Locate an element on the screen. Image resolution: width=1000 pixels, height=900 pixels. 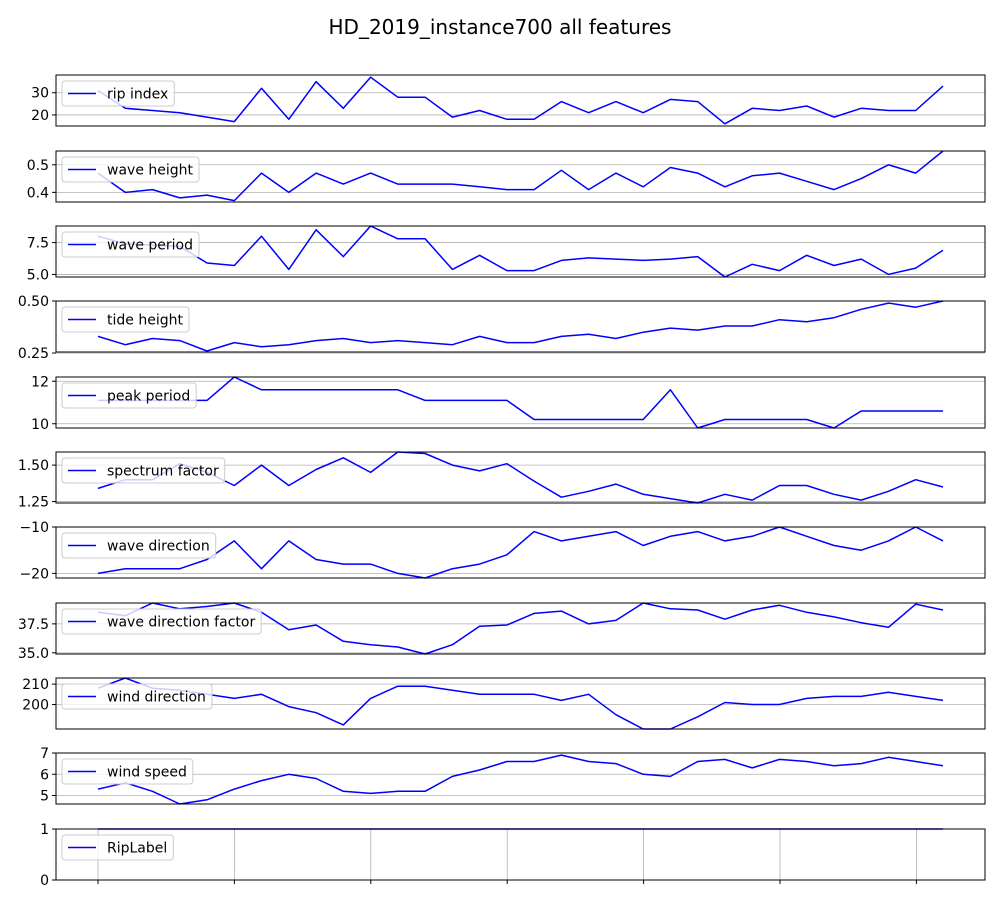
legend: spectrum factor is located at coordinates (143, 470).